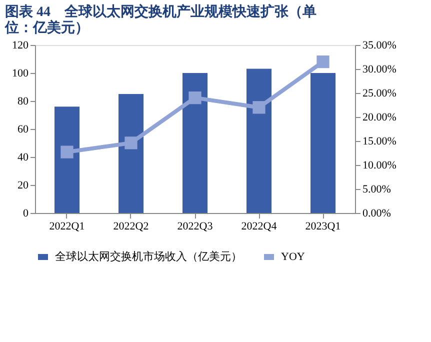 This screenshot has height=342, width=431. Describe the element at coordinates (23, 186) in the screenshot. I see `y-tick-label: 20` at that location.